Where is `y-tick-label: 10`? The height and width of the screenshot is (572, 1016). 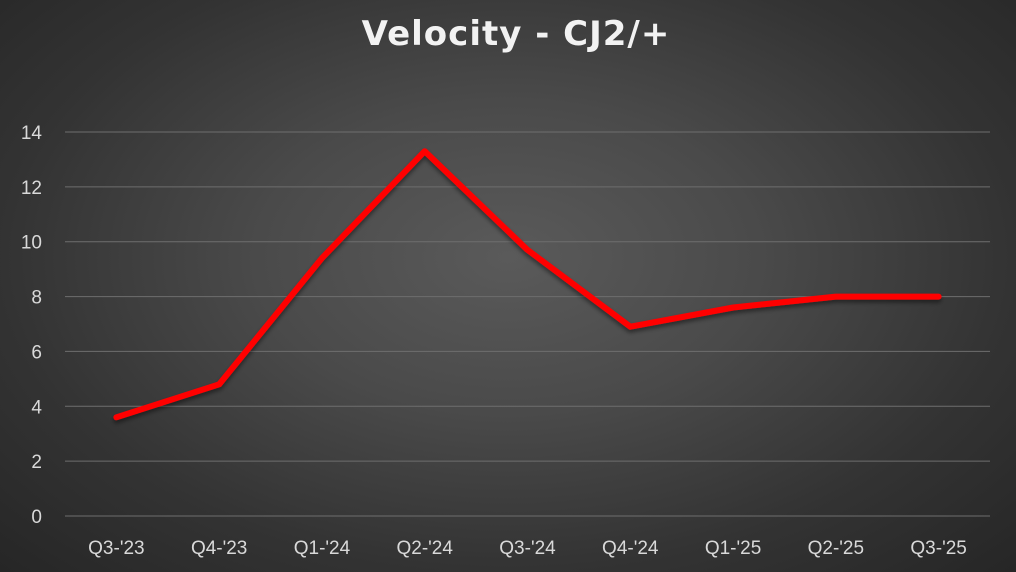 y-tick-label: 10 is located at coordinates (31, 243).